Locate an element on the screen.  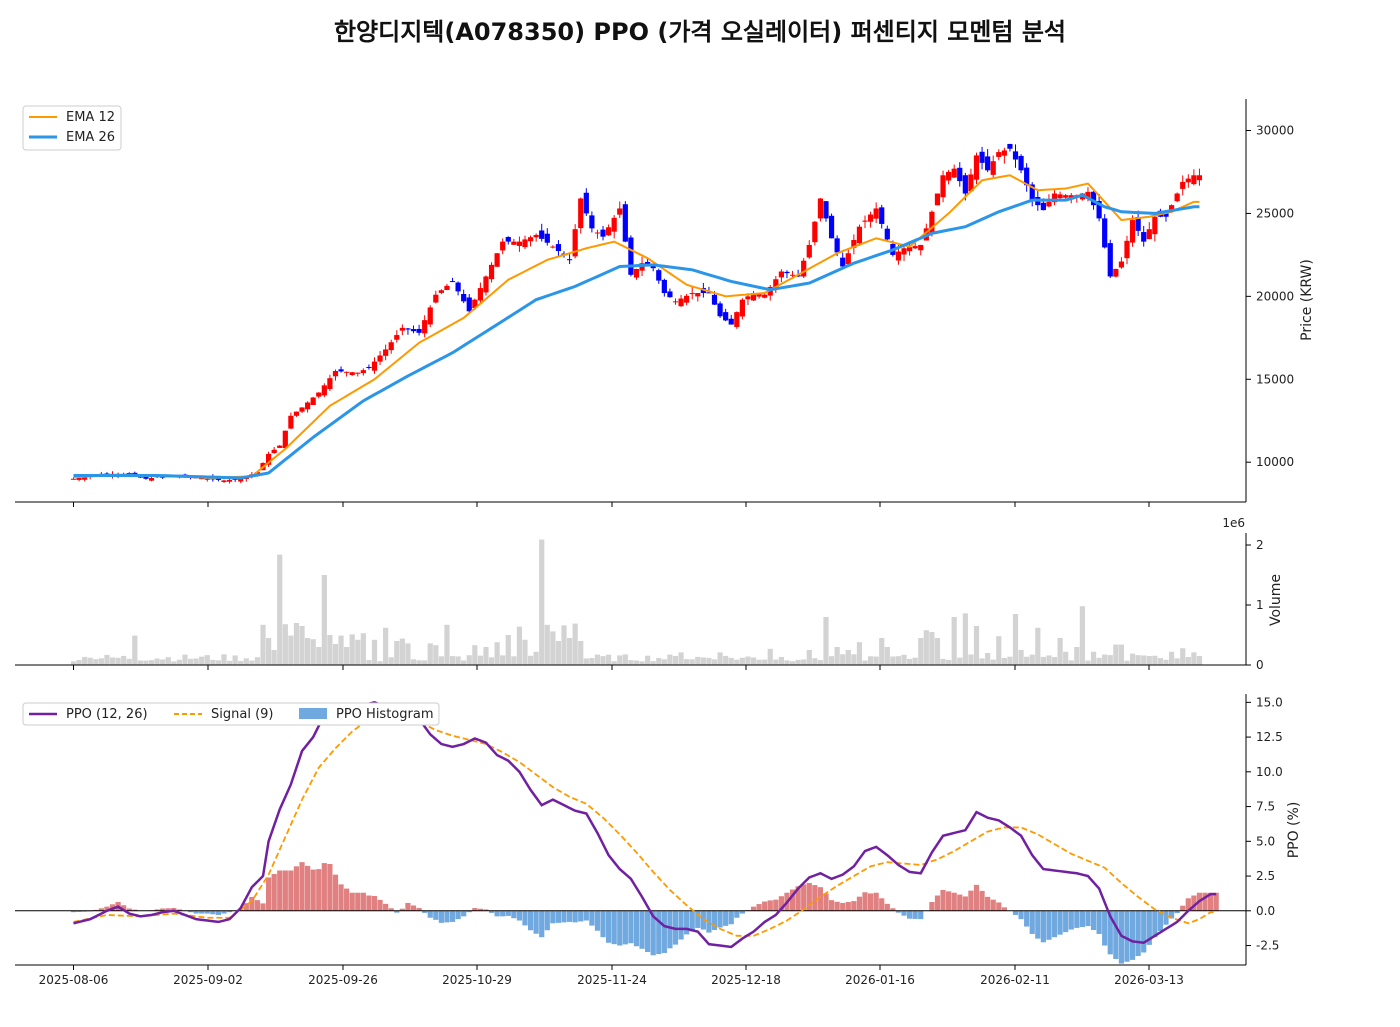
ppo-ytick-label: 2.5 is located at coordinates (1265, 876).